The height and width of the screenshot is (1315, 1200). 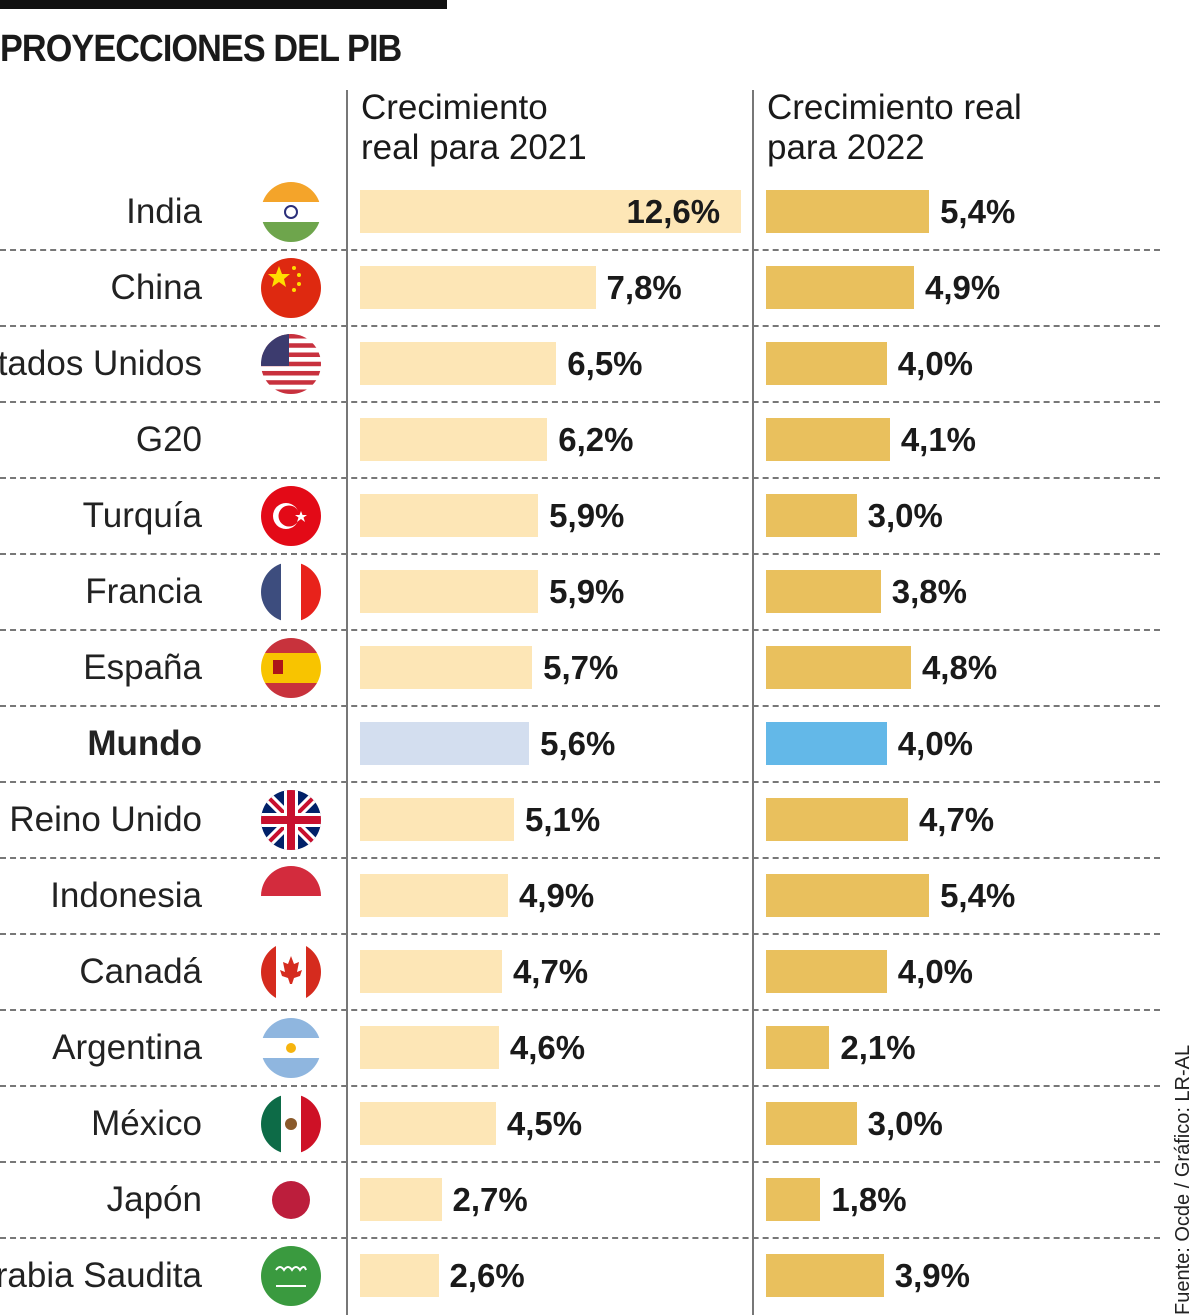 What do you see at coordinates (126, 895) in the screenshot?
I see `category-label: Indonesia` at bounding box center [126, 895].